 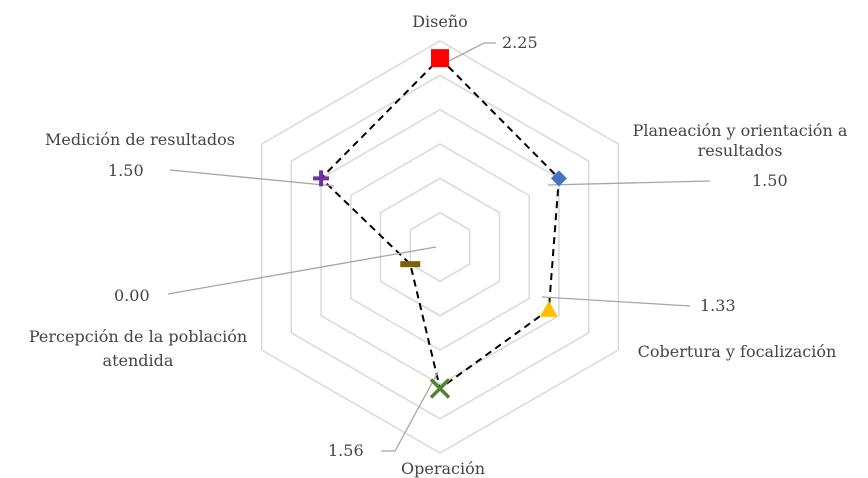 I want to click on data-point-x, so click(x=440, y=388).